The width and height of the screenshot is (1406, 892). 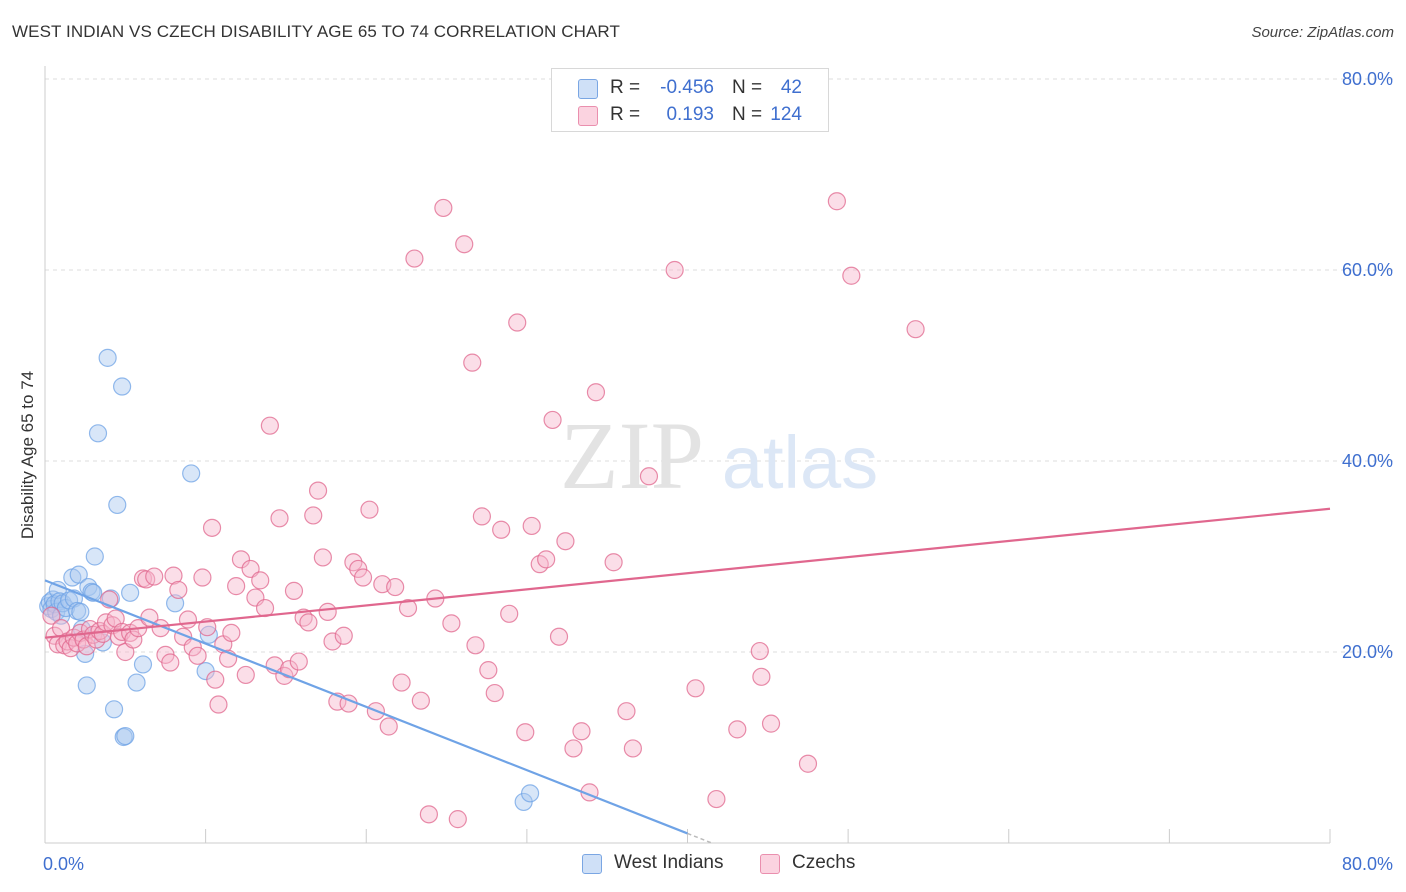 I want to click on stats-row-czechs: R = 0.193 N = 124, so click(x=690, y=114).